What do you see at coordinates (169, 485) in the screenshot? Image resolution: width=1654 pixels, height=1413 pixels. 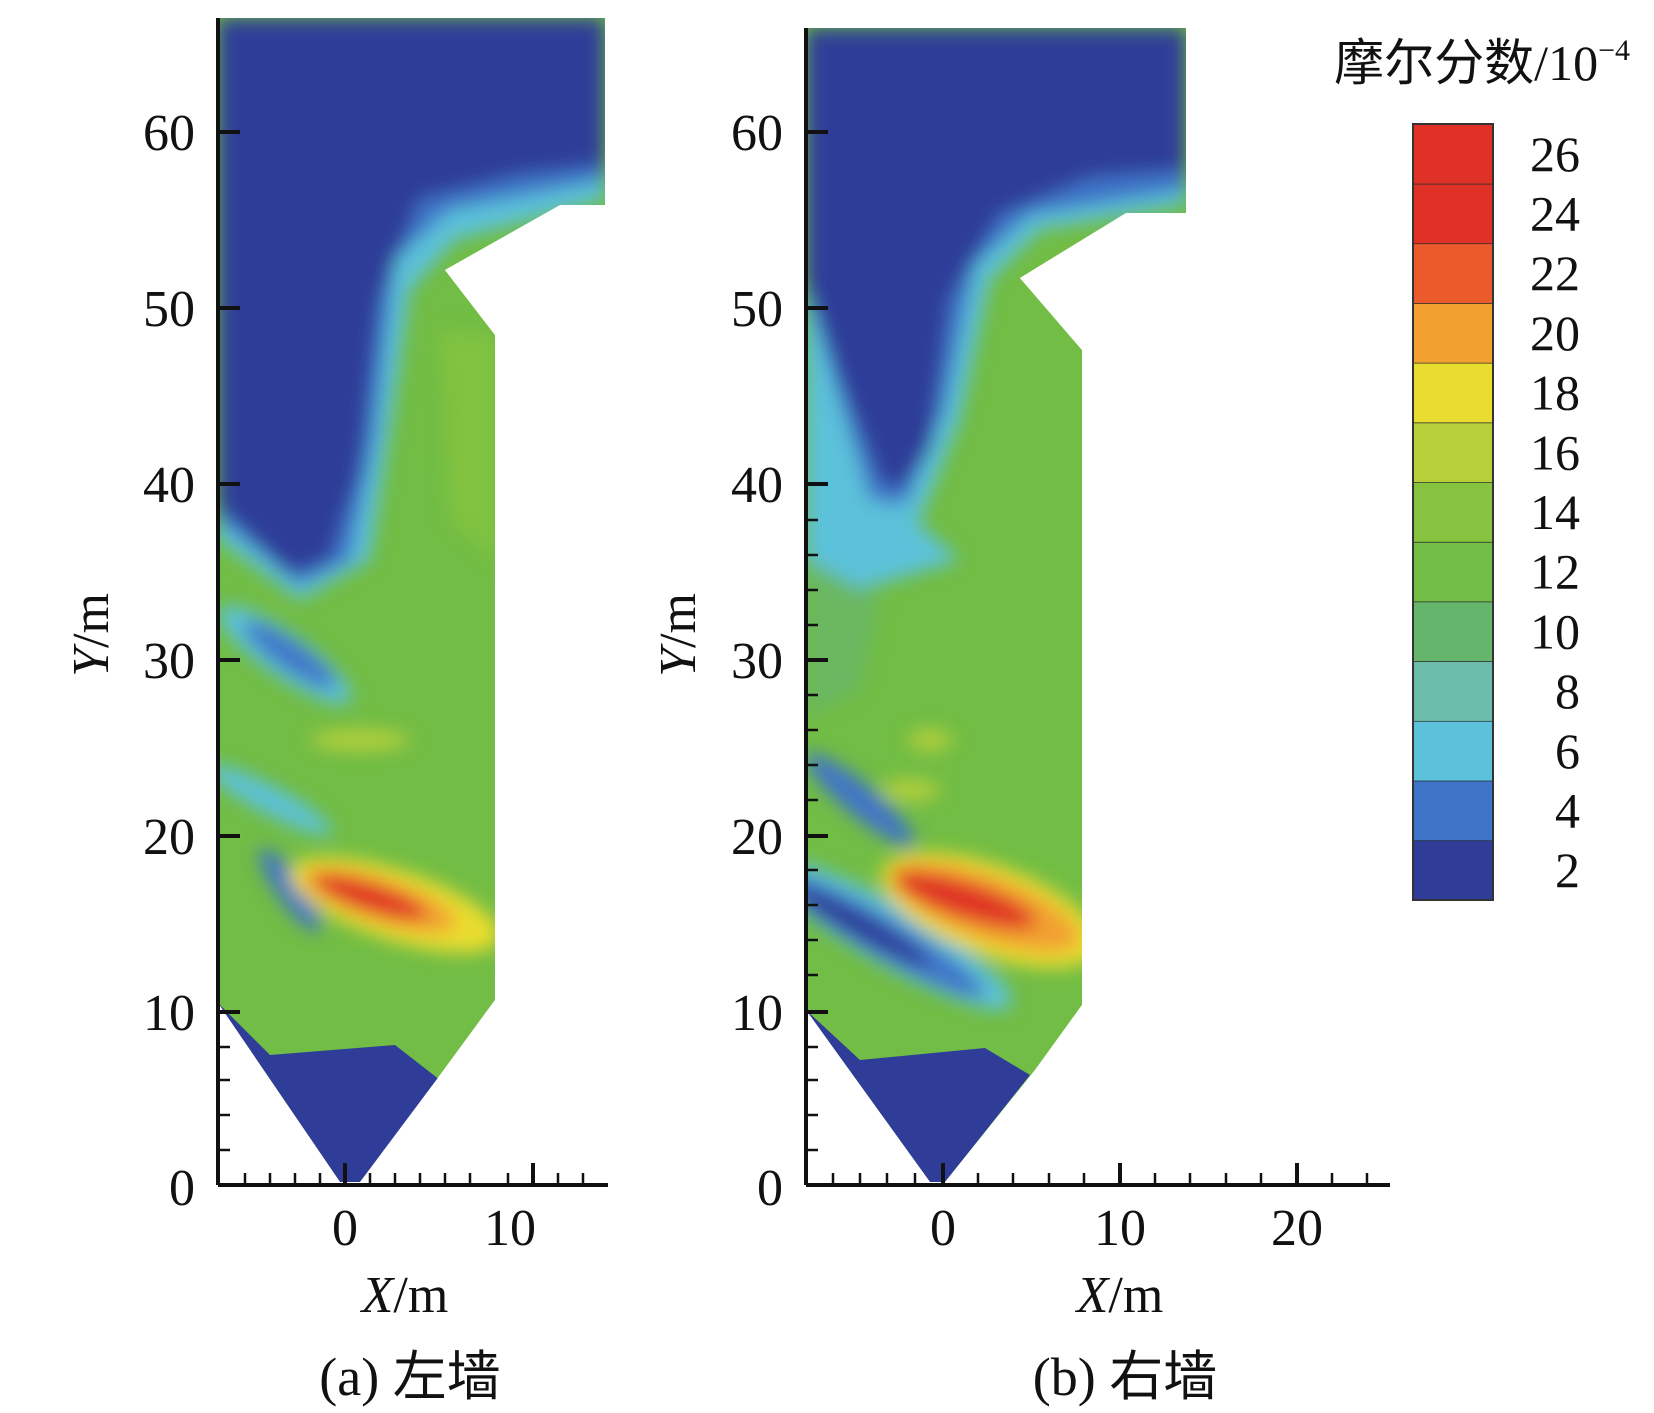 I see `panel-a-ytick: 40` at bounding box center [169, 485].